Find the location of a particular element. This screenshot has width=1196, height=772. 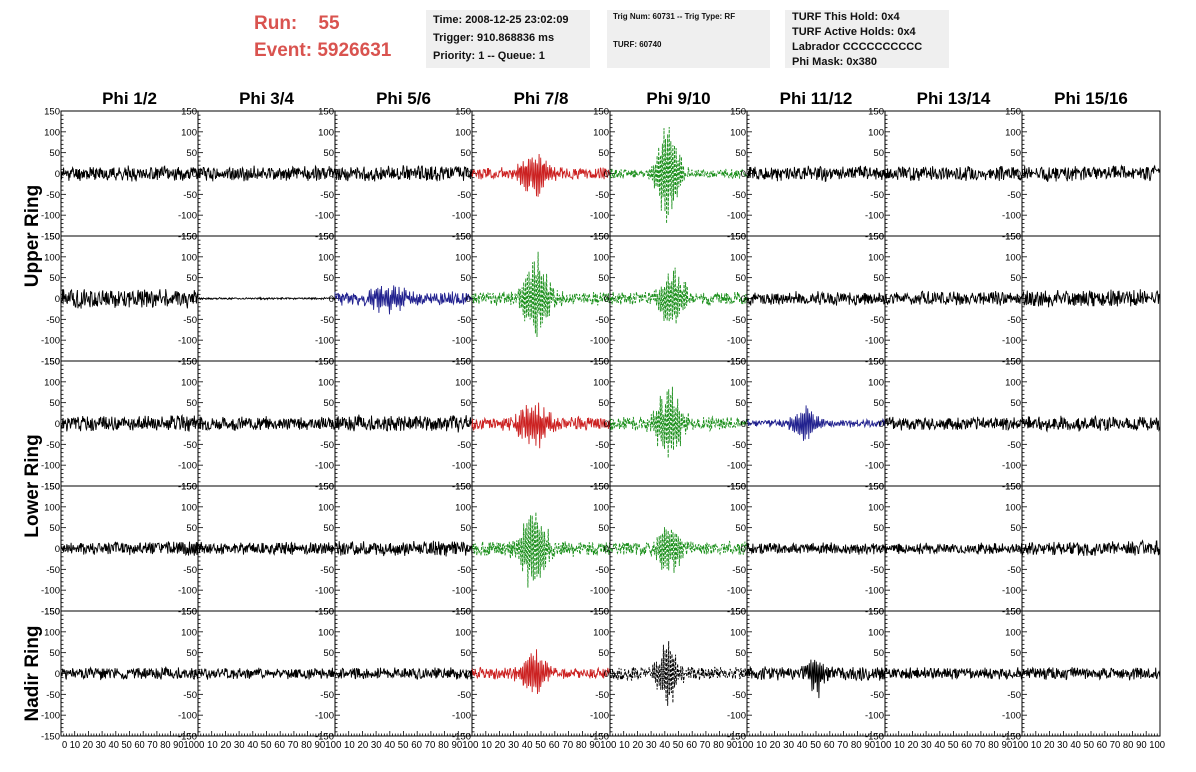

ring-label-2: Lower Ring is located at coordinates (32, 485).